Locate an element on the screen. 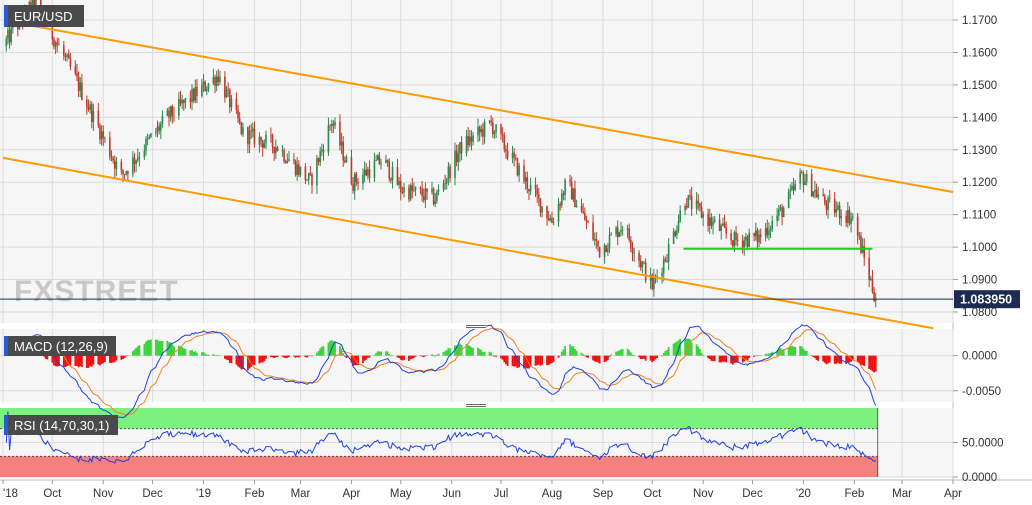 The image size is (1032, 505). time-tick-label: Apr is located at coordinates (953, 494).